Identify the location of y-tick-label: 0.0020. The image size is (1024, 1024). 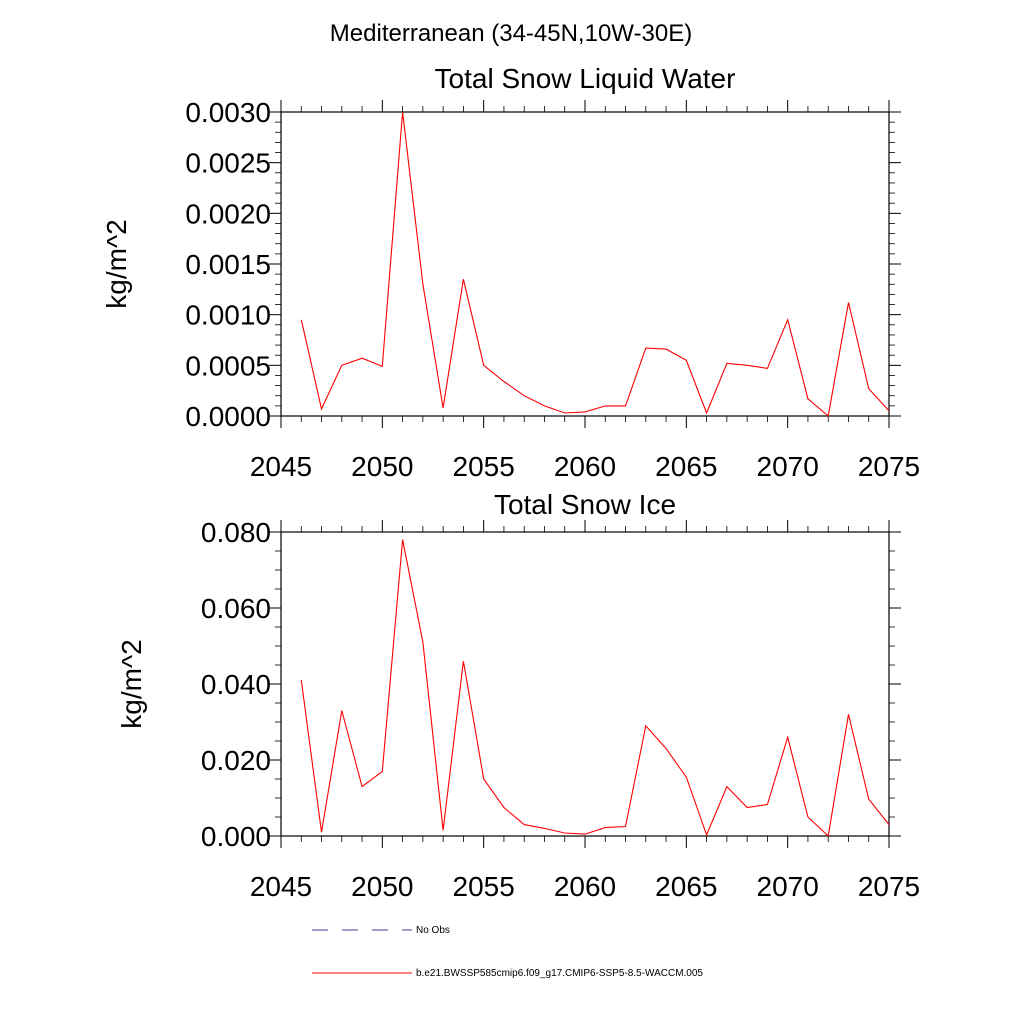
(228, 213).